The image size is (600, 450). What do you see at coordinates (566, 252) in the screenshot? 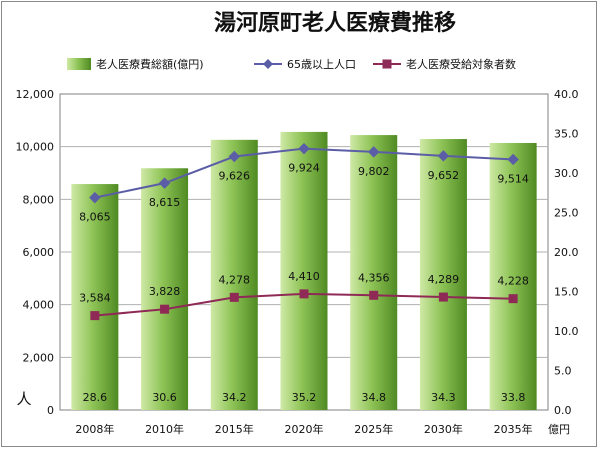
I see `right-tick-label: 20.0` at bounding box center [566, 252].